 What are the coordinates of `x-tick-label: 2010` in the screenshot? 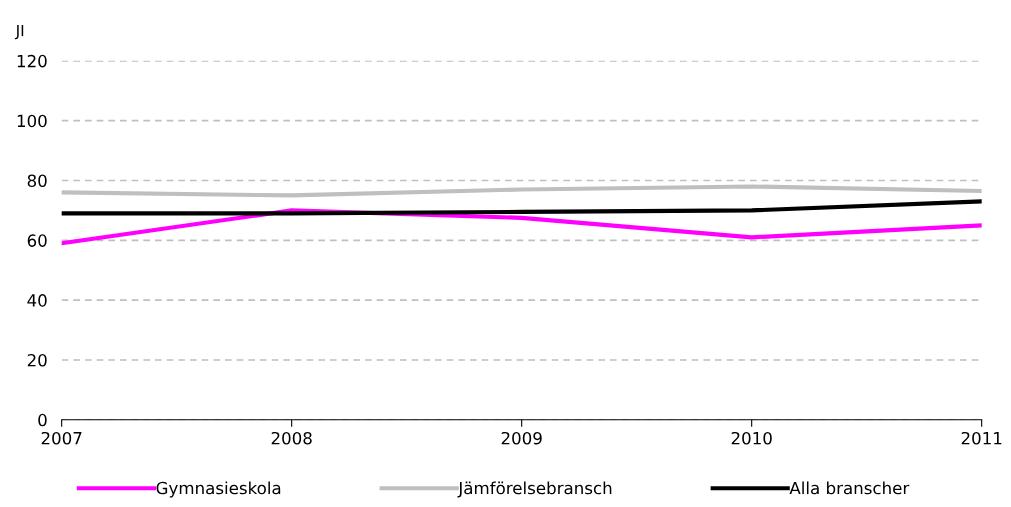 It's located at (751, 438).